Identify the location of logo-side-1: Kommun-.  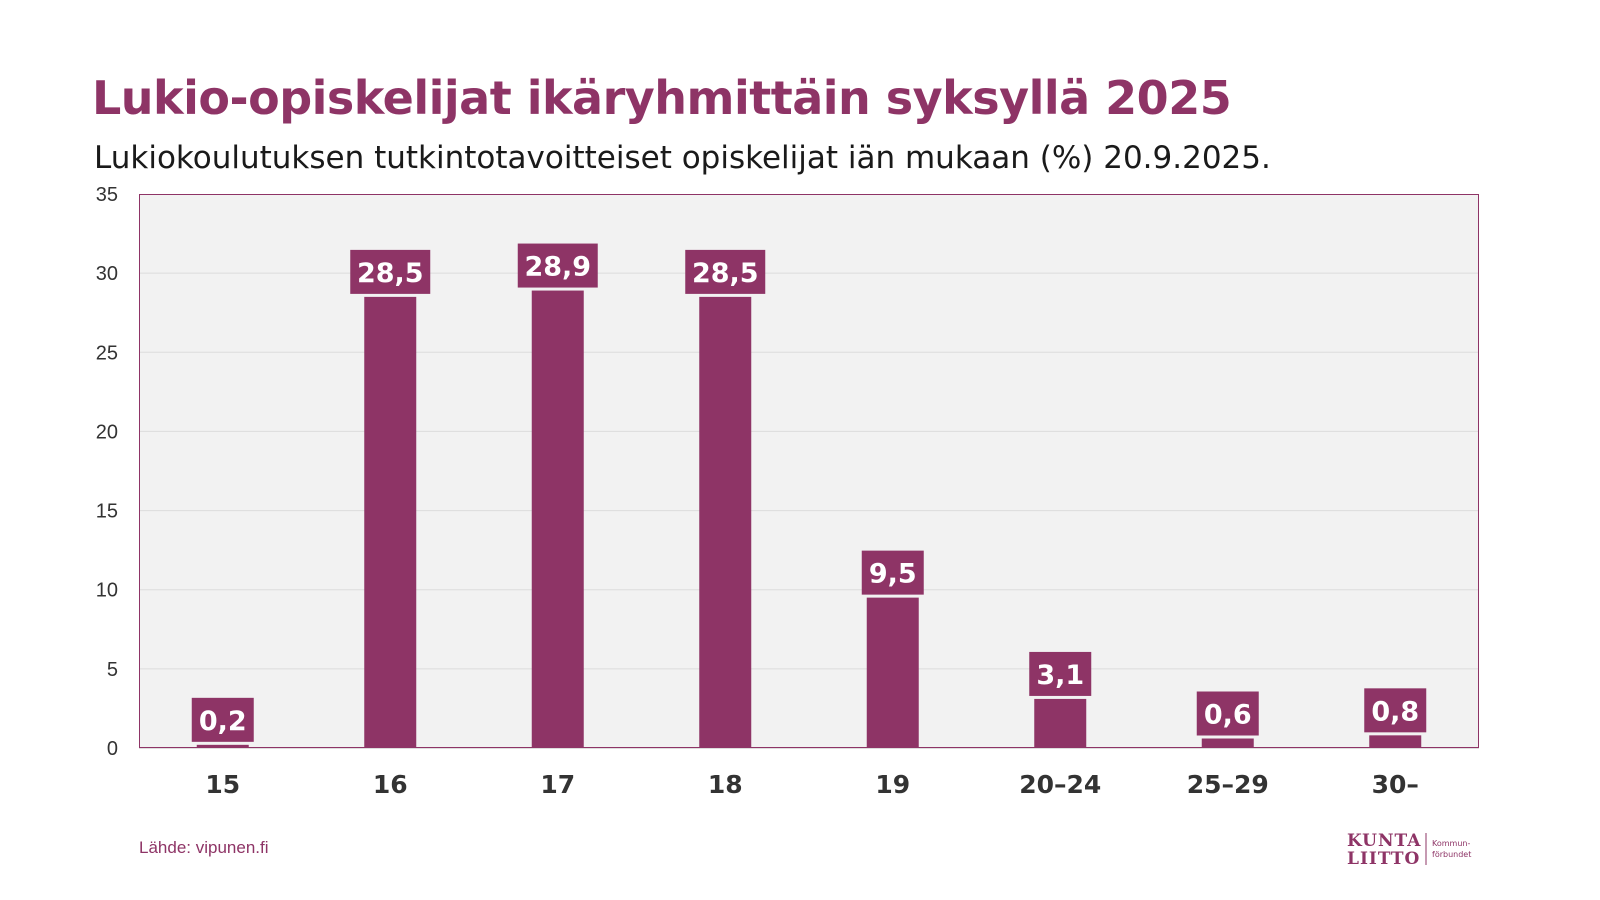
(1451, 843).